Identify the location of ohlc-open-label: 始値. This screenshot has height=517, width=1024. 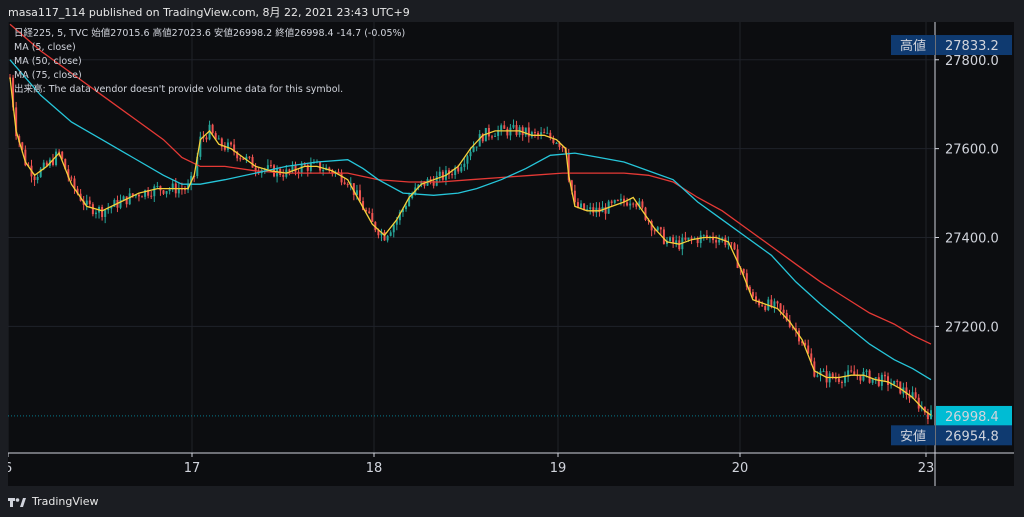
(101, 33).